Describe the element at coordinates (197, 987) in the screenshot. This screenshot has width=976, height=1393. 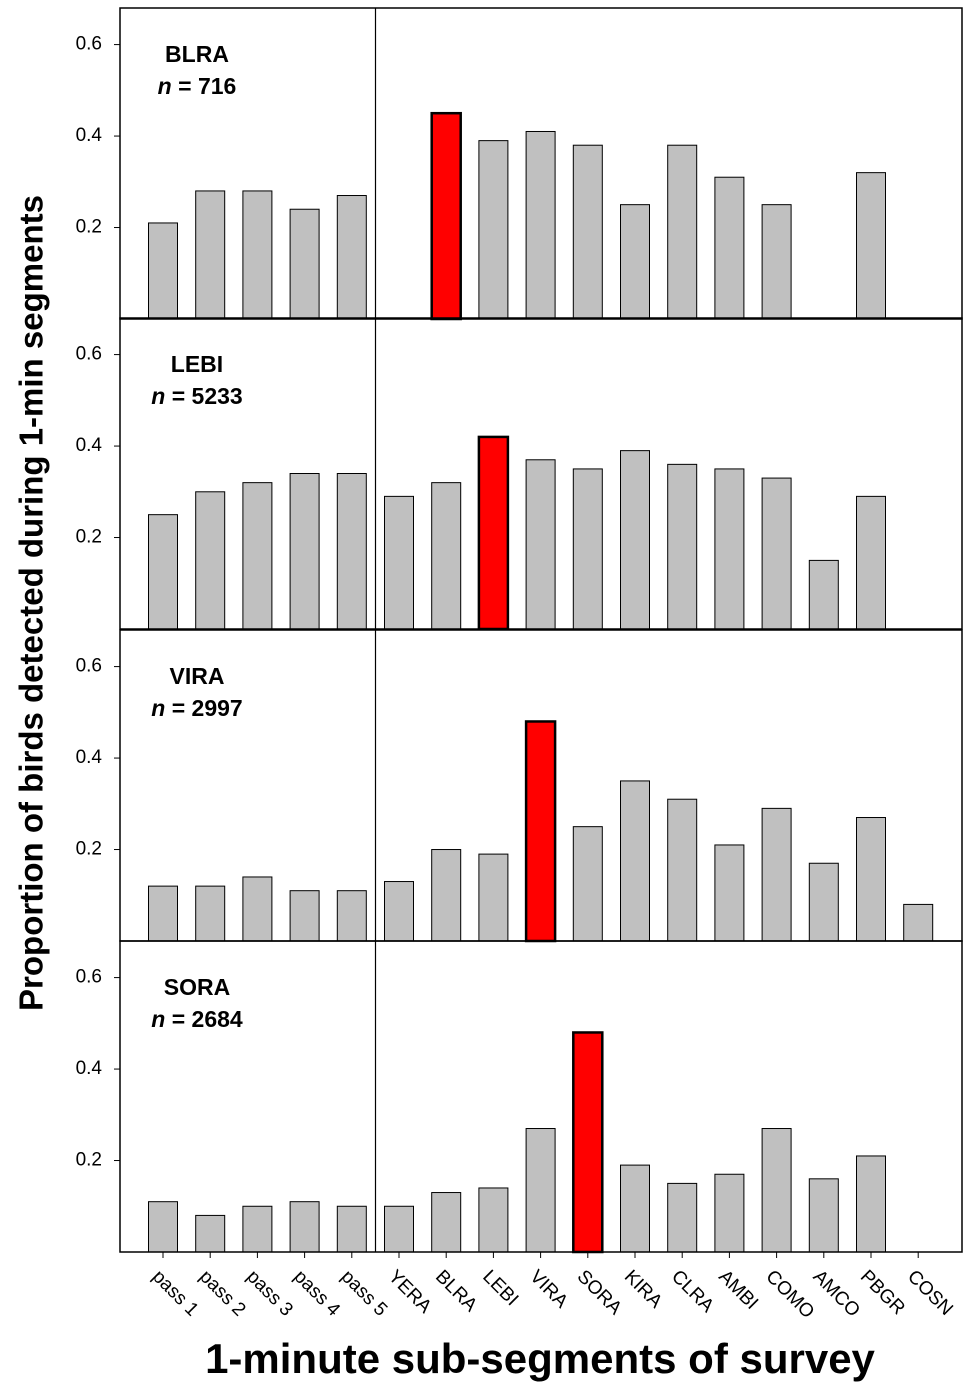
I see `panel-label: SORA` at that location.